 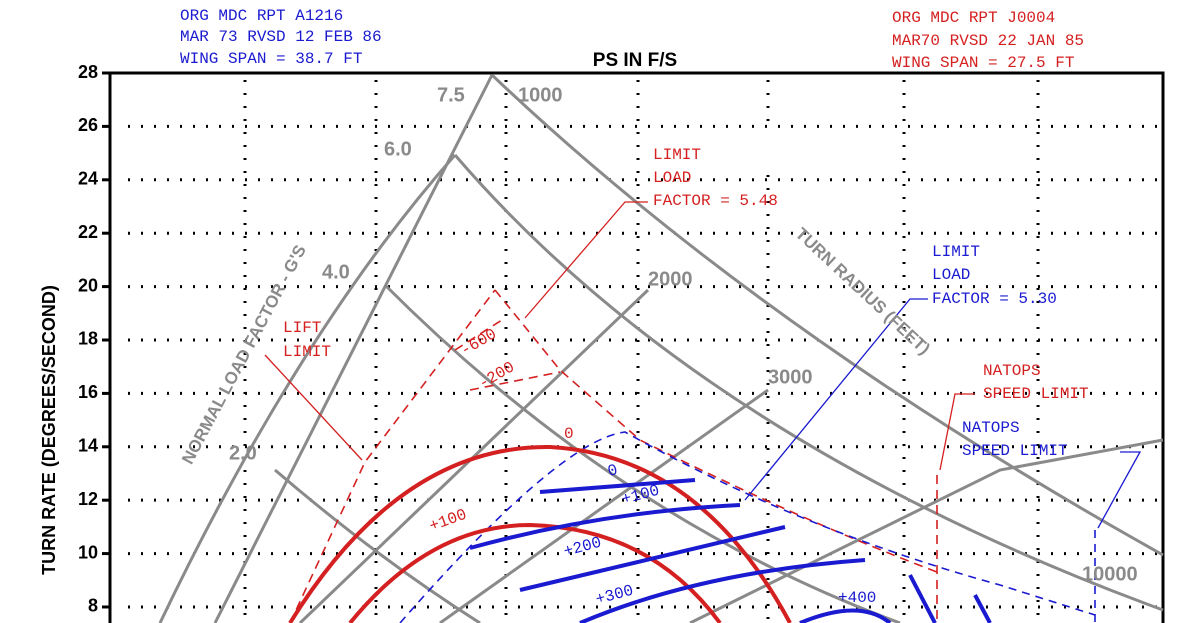 I want to click on load-factor-value: 7.5, so click(x=451, y=95).